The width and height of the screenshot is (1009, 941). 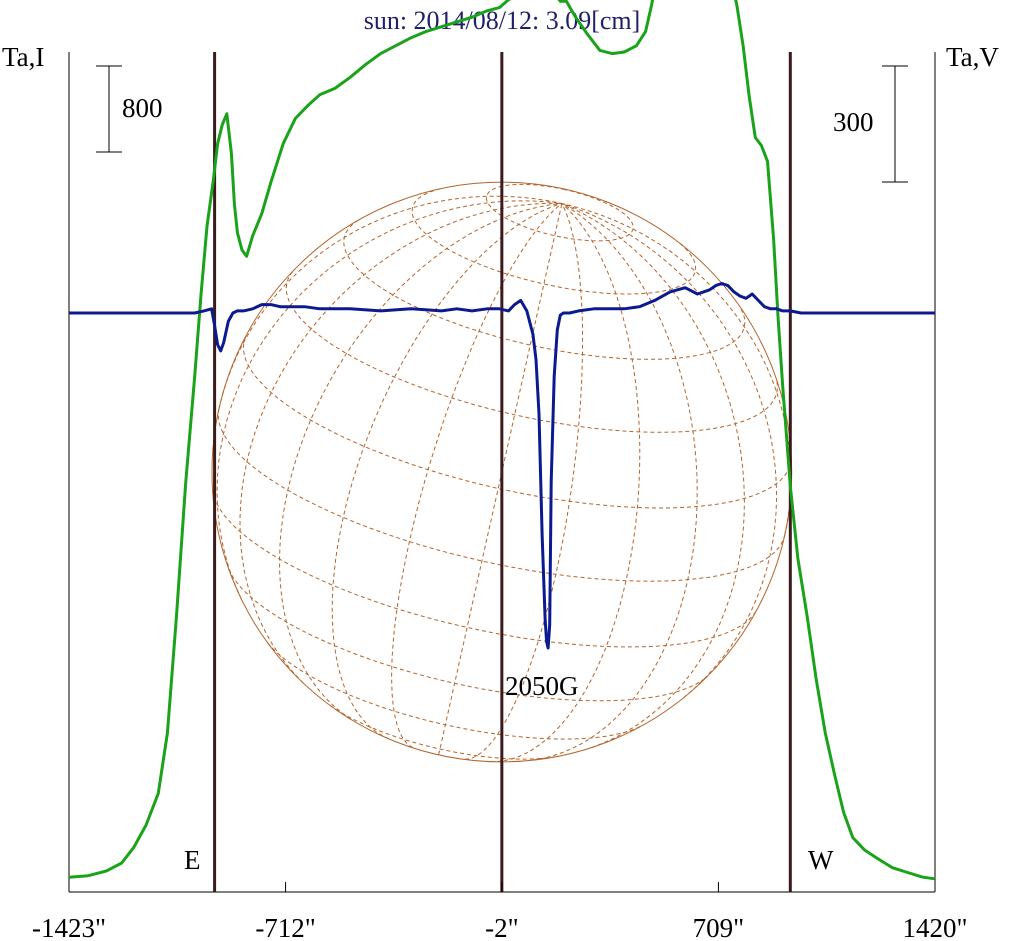 I want to click on x-tick-label: 709", so click(x=719, y=927).